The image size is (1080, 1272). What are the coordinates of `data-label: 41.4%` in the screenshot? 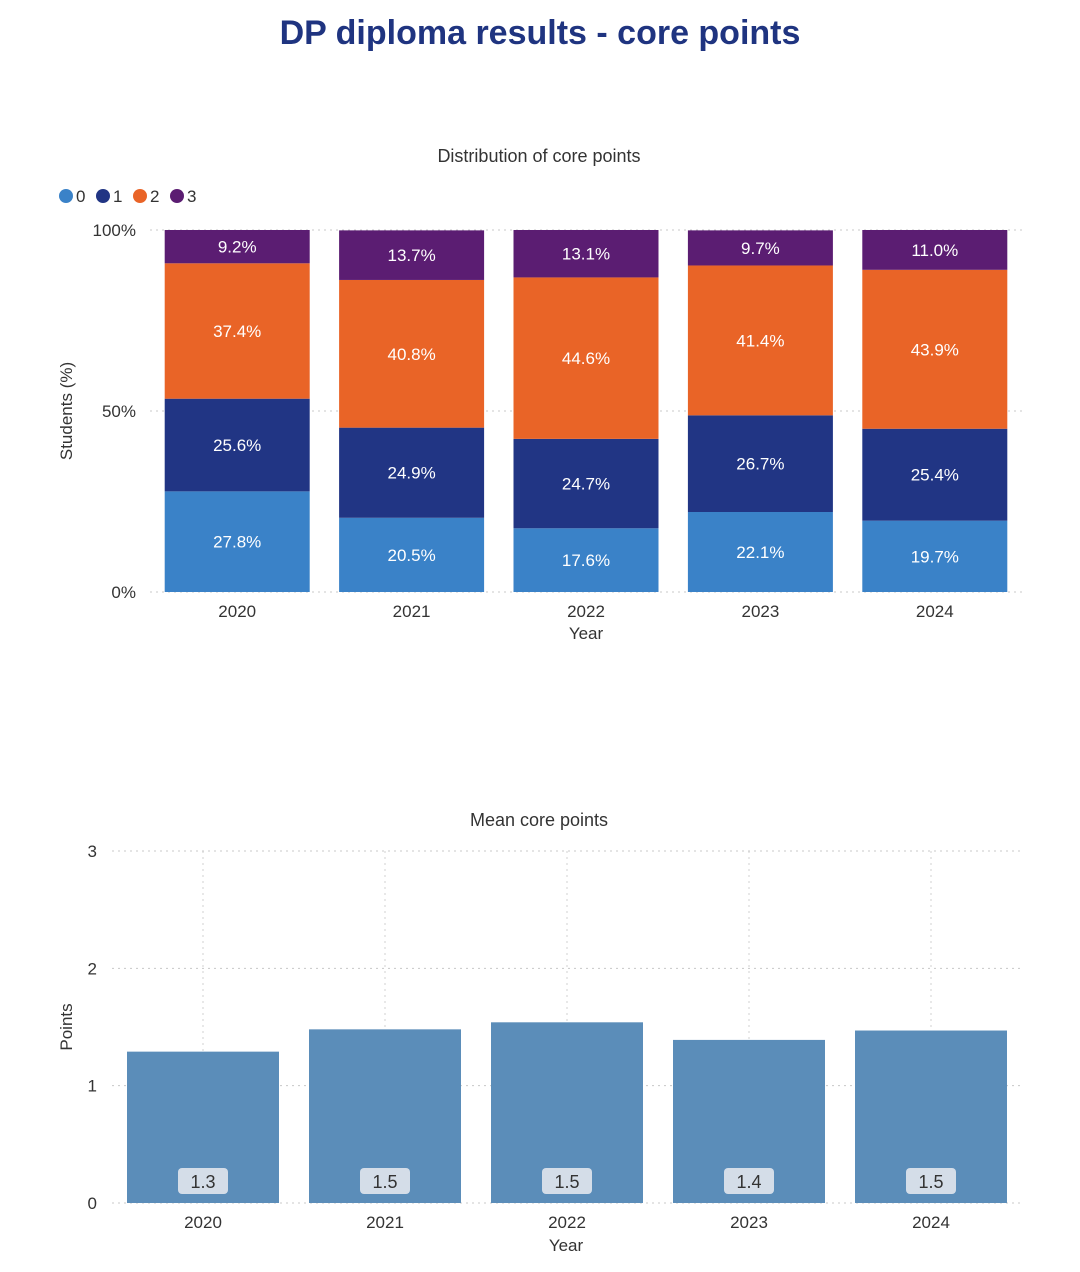 It's located at (760, 340).